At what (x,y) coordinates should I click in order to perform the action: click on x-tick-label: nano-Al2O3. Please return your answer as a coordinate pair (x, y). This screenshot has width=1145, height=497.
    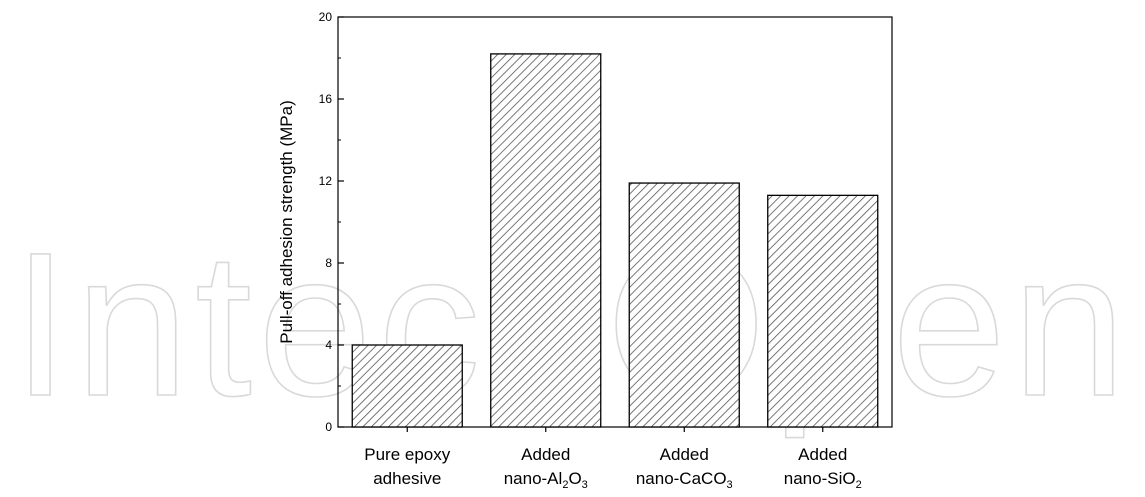
    Looking at the image, I should click on (546, 480).